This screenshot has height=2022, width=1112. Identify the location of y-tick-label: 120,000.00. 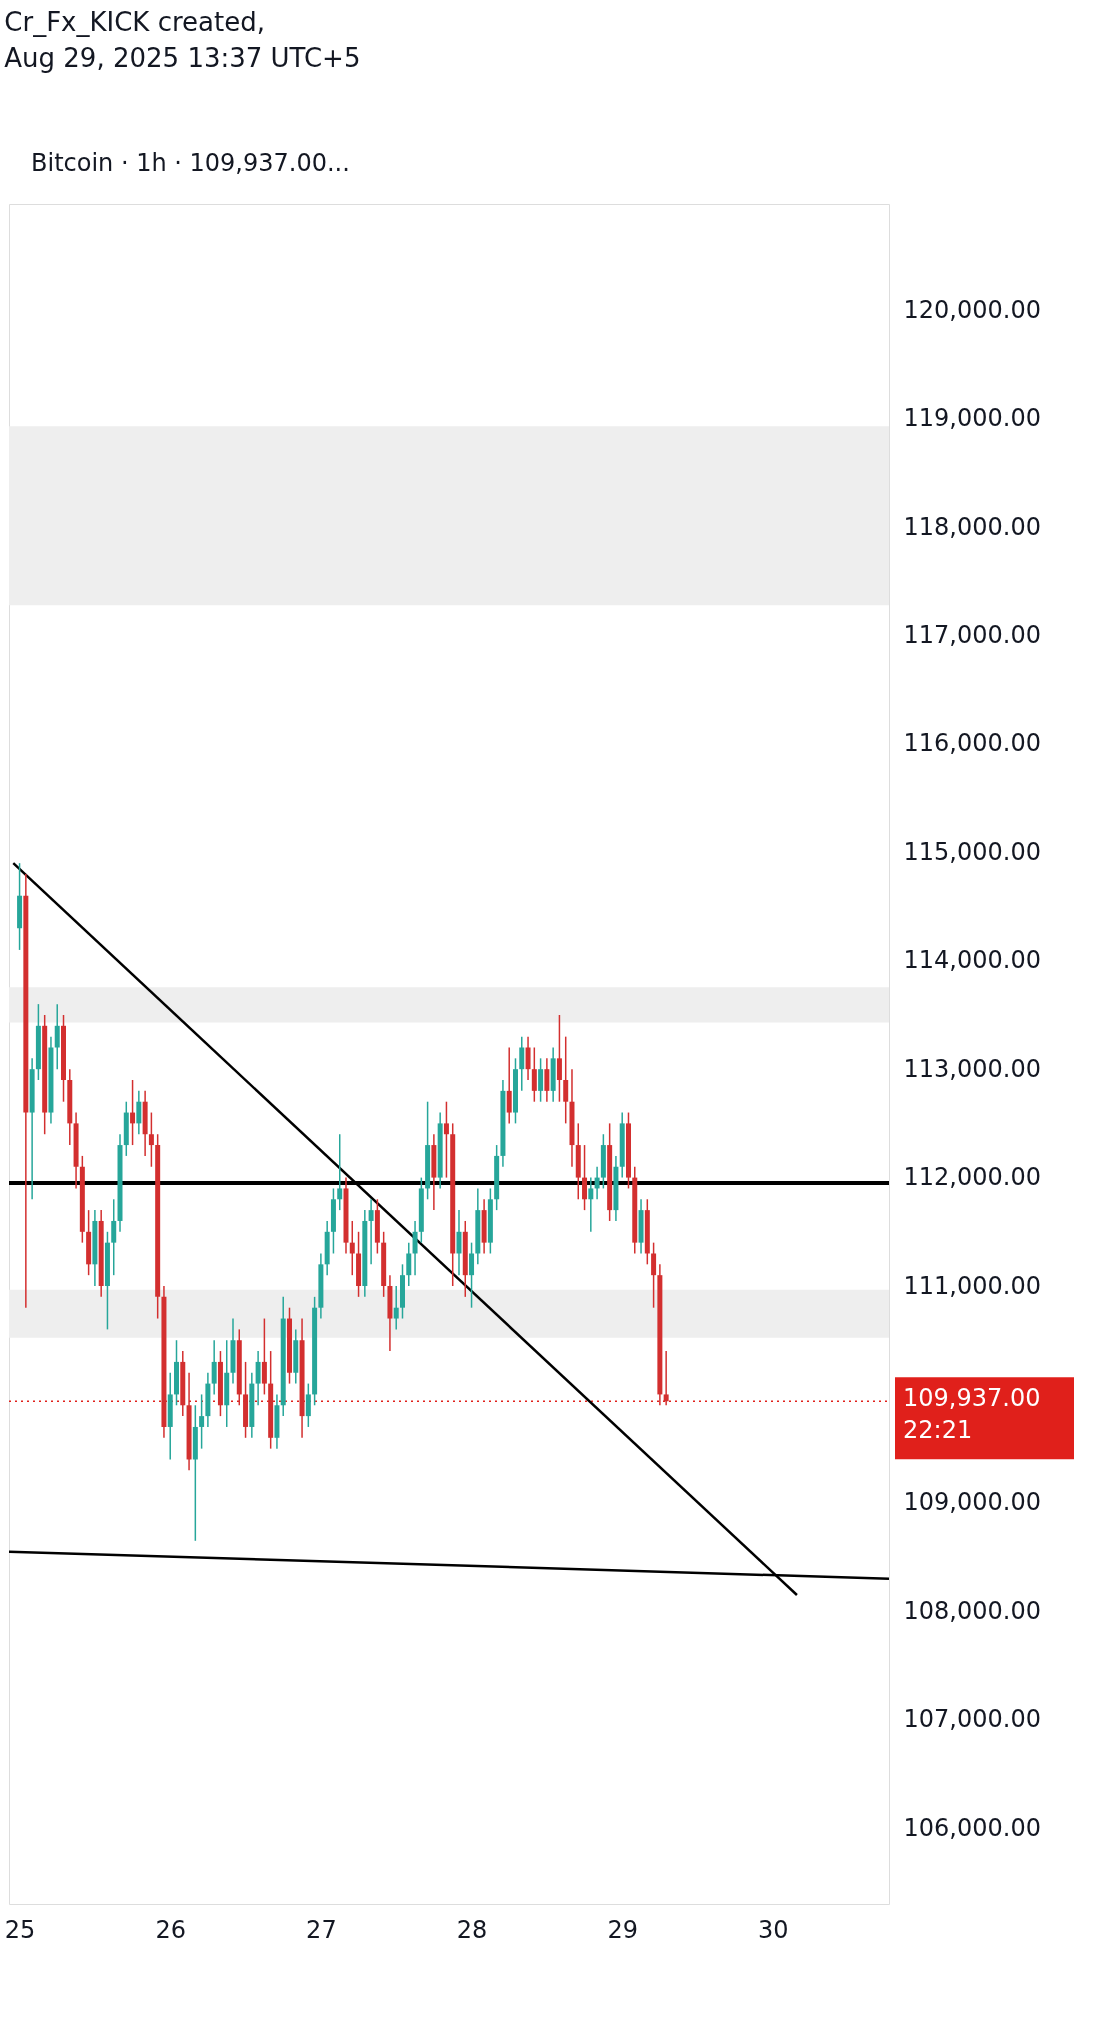
(972, 309).